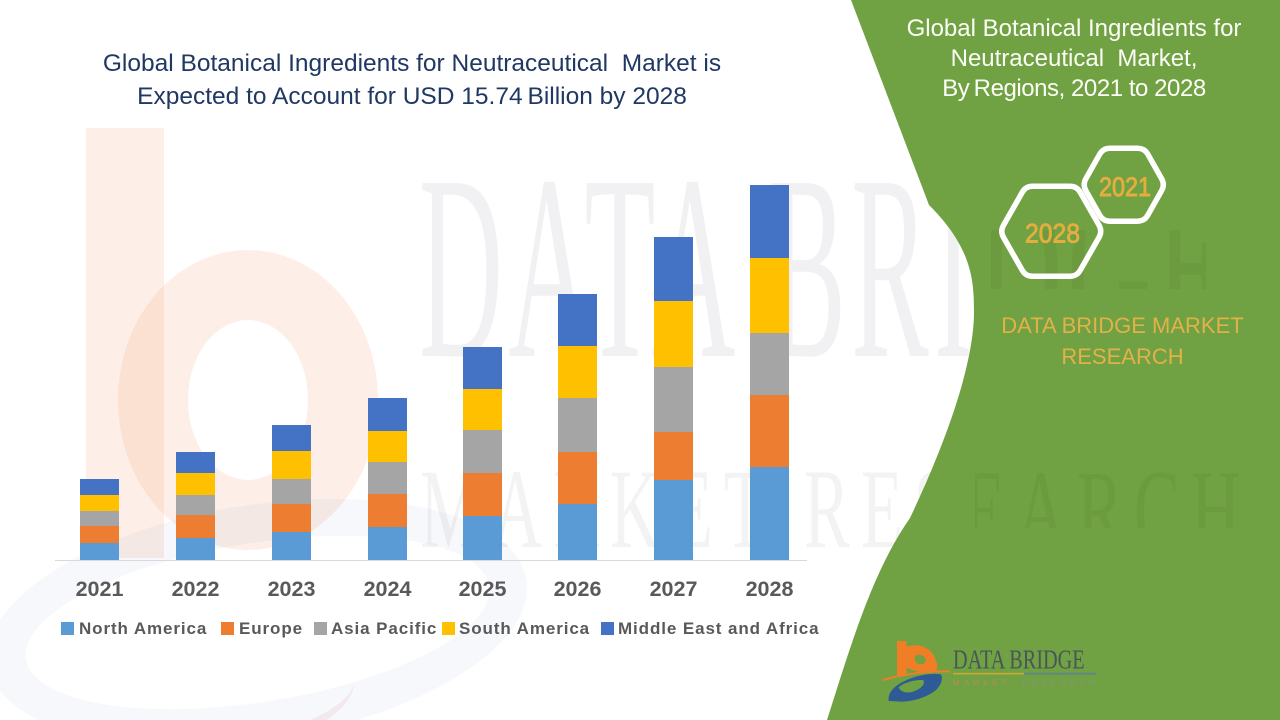 This screenshot has width=1280, height=720. Describe the element at coordinates (836, 511) in the screenshot. I see `svg-text: MARKET RESEARCH` at that location.